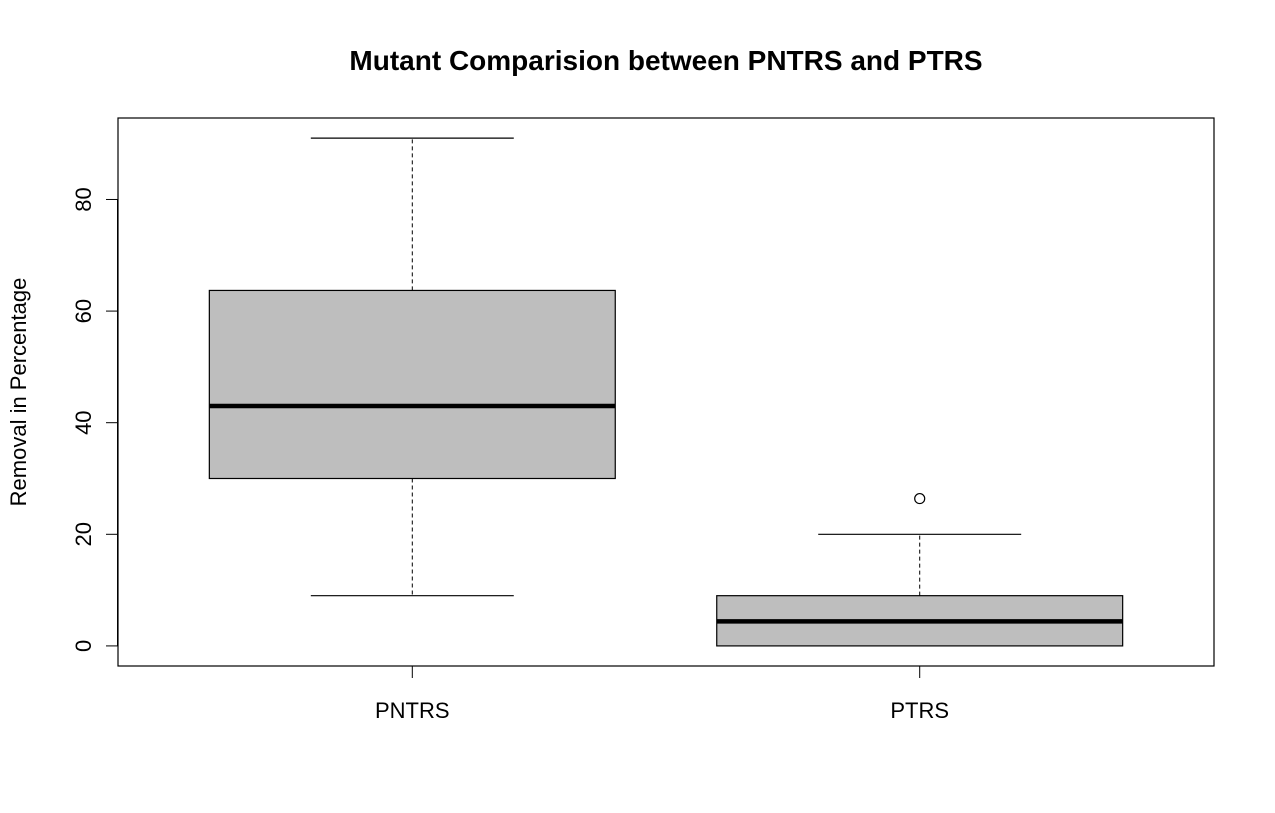  What do you see at coordinates (662, 694) in the screenshot?
I see `x-axis: PNTRS PTRS` at bounding box center [662, 694].